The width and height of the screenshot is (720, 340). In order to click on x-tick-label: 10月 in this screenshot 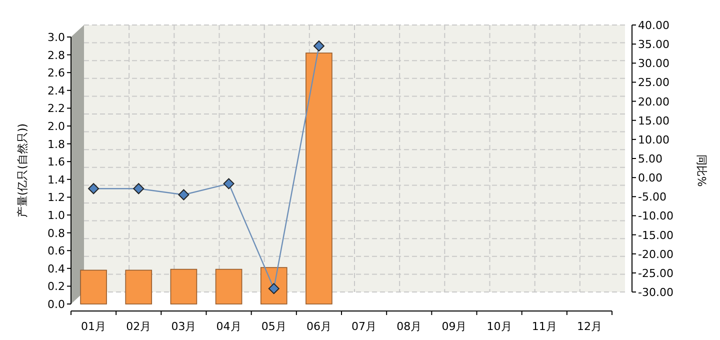, I will do `click(499, 326)`.